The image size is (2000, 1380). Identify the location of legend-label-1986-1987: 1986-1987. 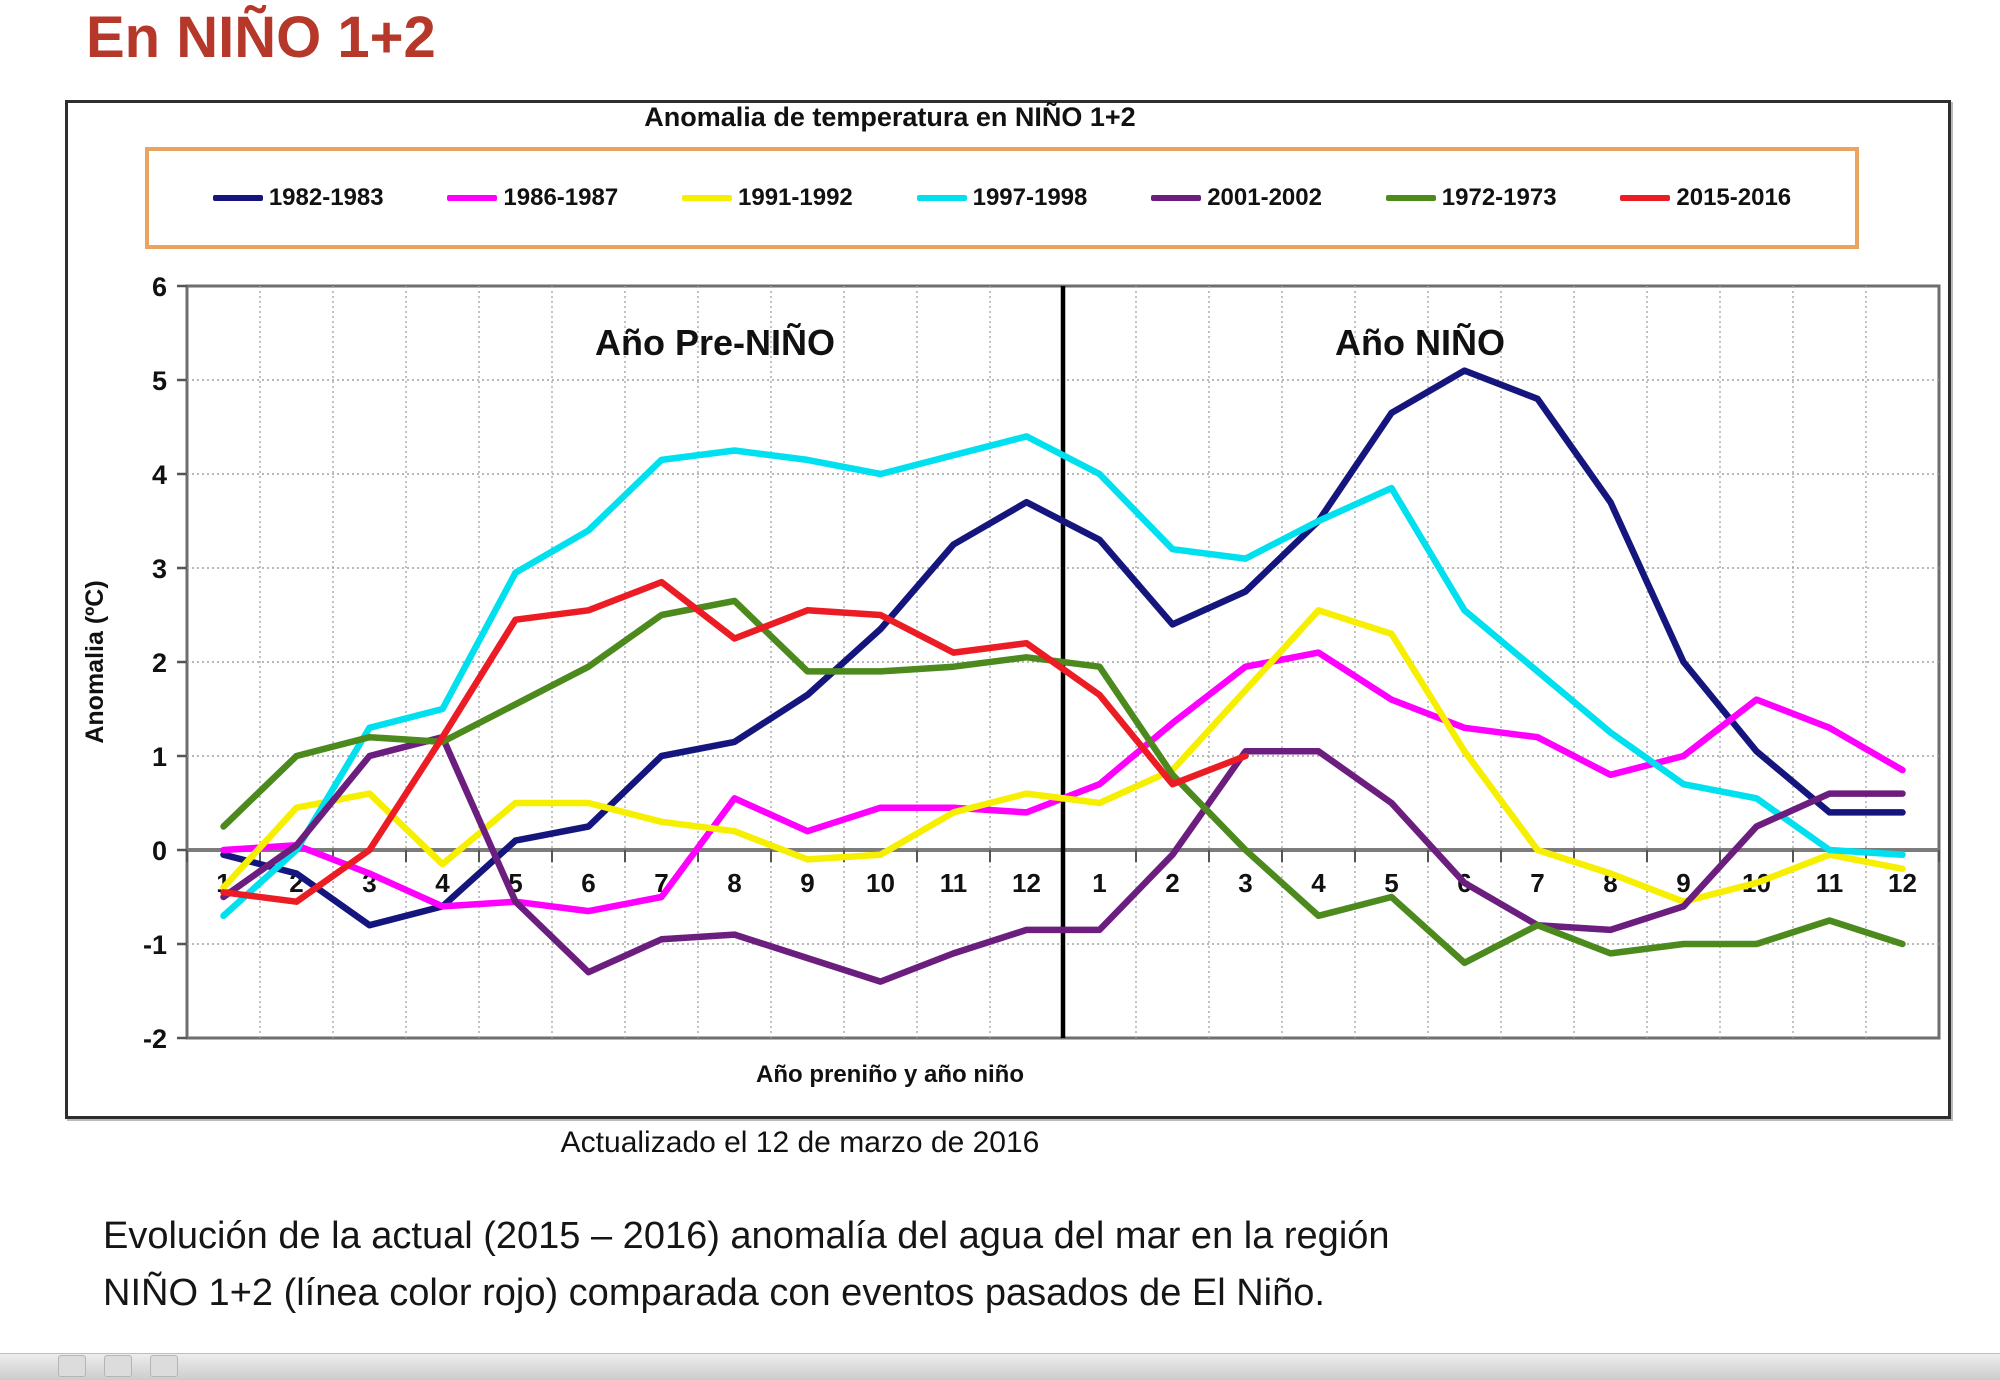
(561, 197).